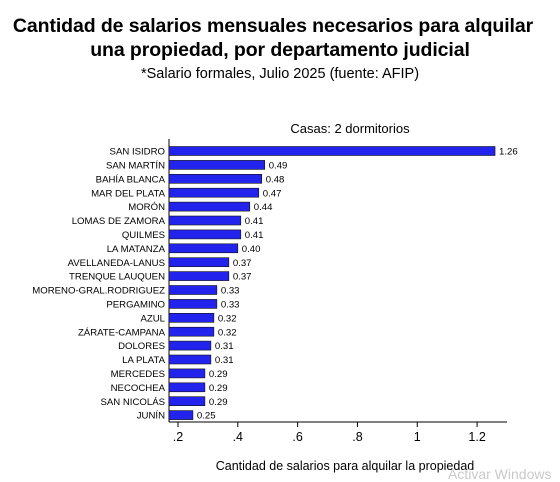  Describe the element at coordinates (417, 437) in the screenshot. I see `x-tick-label-4: 1` at that location.